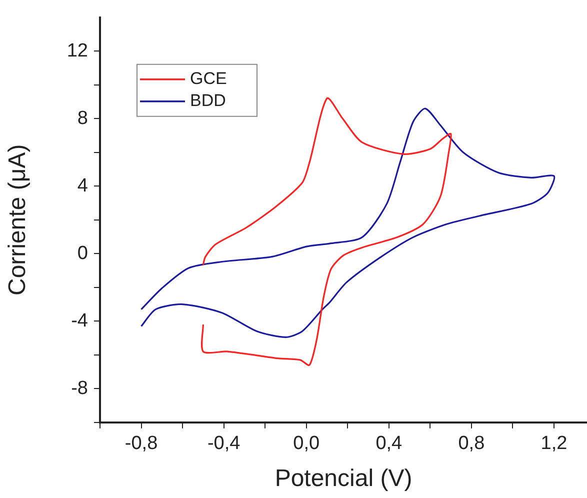 This screenshot has width=587, height=498. What do you see at coordinates (343, 478) in the screenshot?
I see `x-axis-title: Potencial (V)` at bounding box center [343, 478].